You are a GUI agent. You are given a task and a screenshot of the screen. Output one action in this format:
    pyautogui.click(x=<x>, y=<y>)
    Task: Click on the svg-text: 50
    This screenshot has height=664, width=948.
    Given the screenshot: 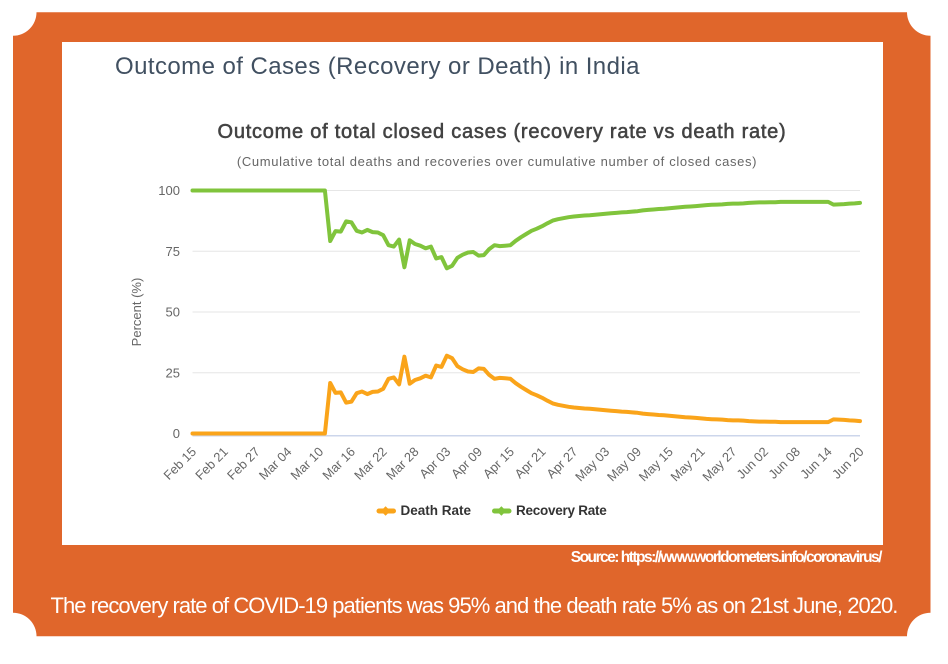 What is the action you would take?
    pyautogui.click(x=173, y=312)
    